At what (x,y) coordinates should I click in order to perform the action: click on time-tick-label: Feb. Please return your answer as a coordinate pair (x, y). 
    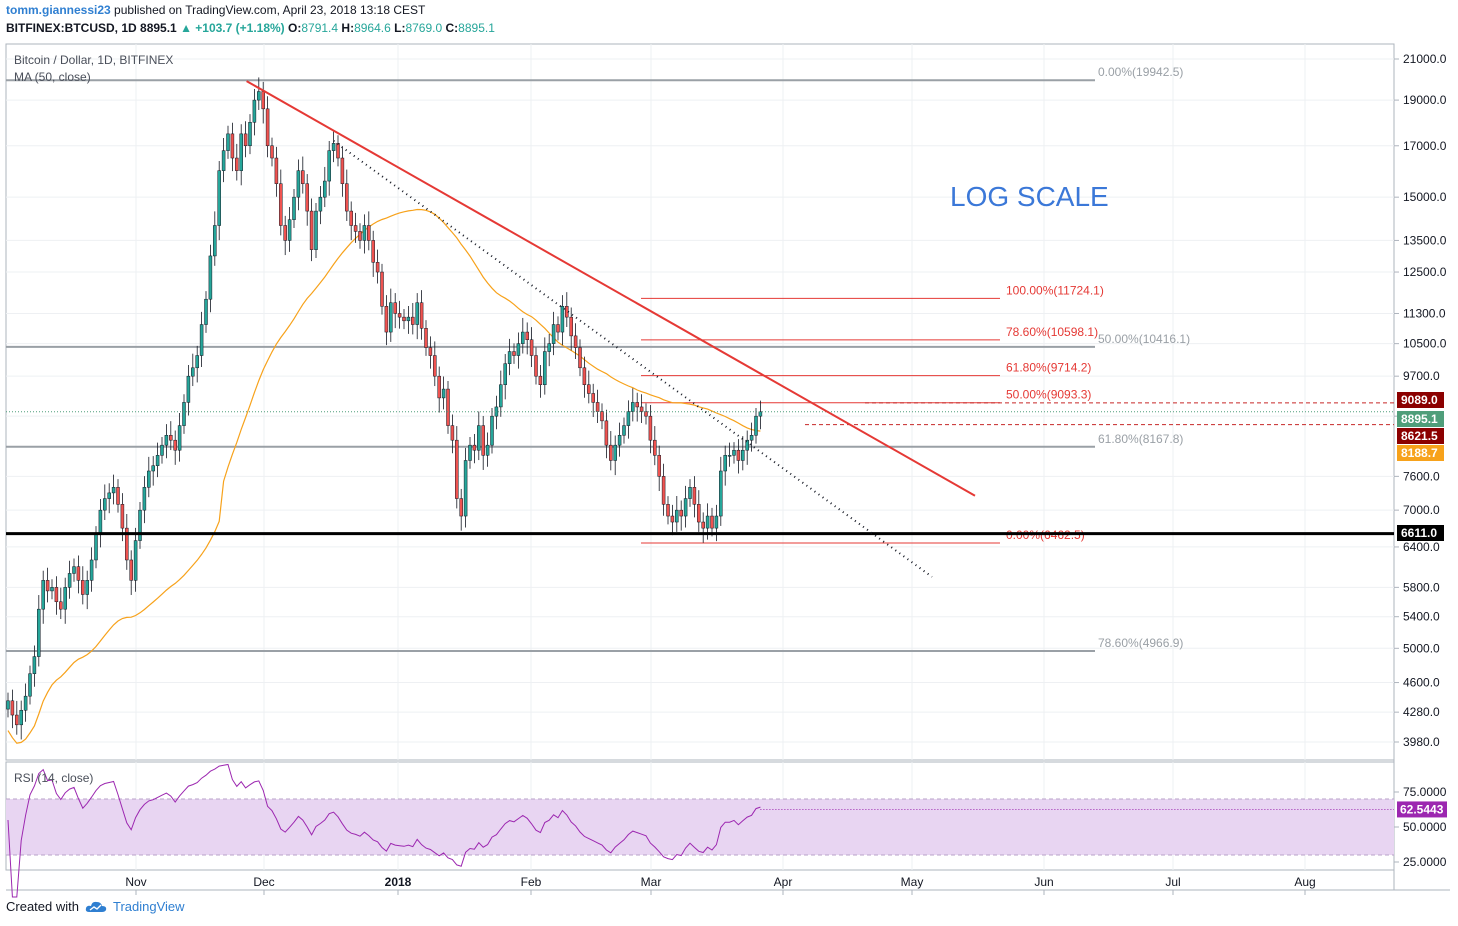
    Looking at the image, I should click on (531, 882).